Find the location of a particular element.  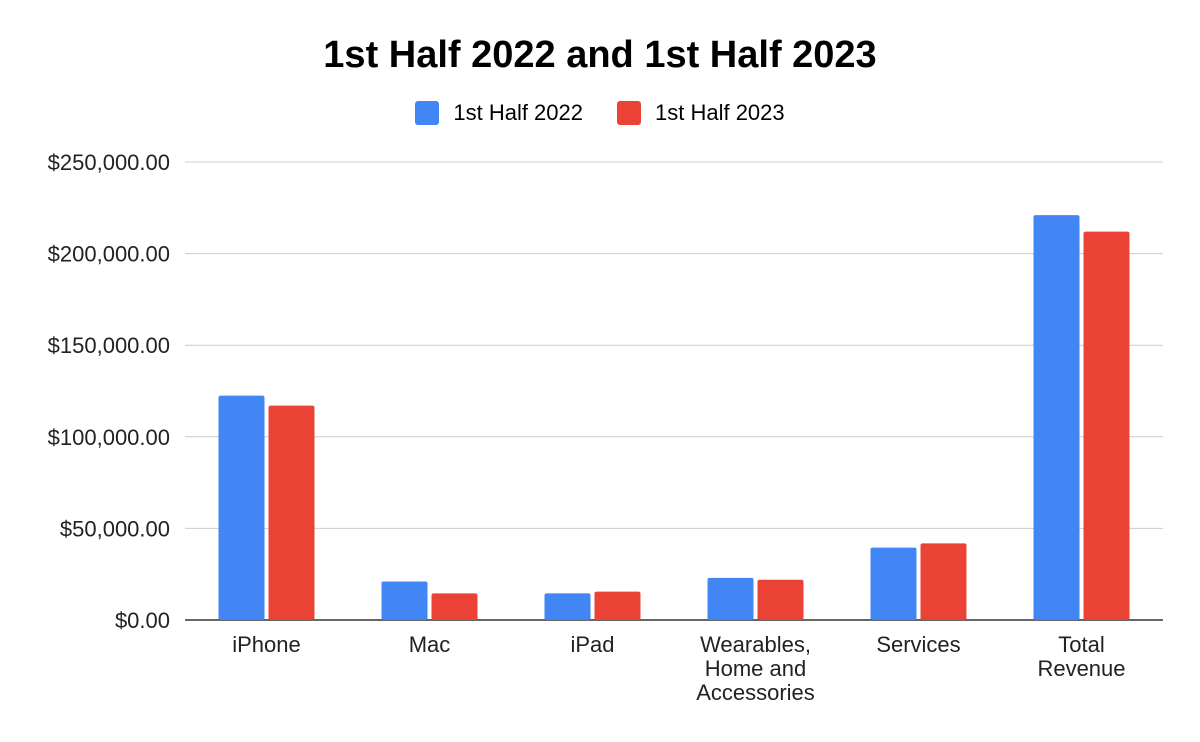

legend-label-series-2: 1st Half 2023 is located at coordinates (720, 112).